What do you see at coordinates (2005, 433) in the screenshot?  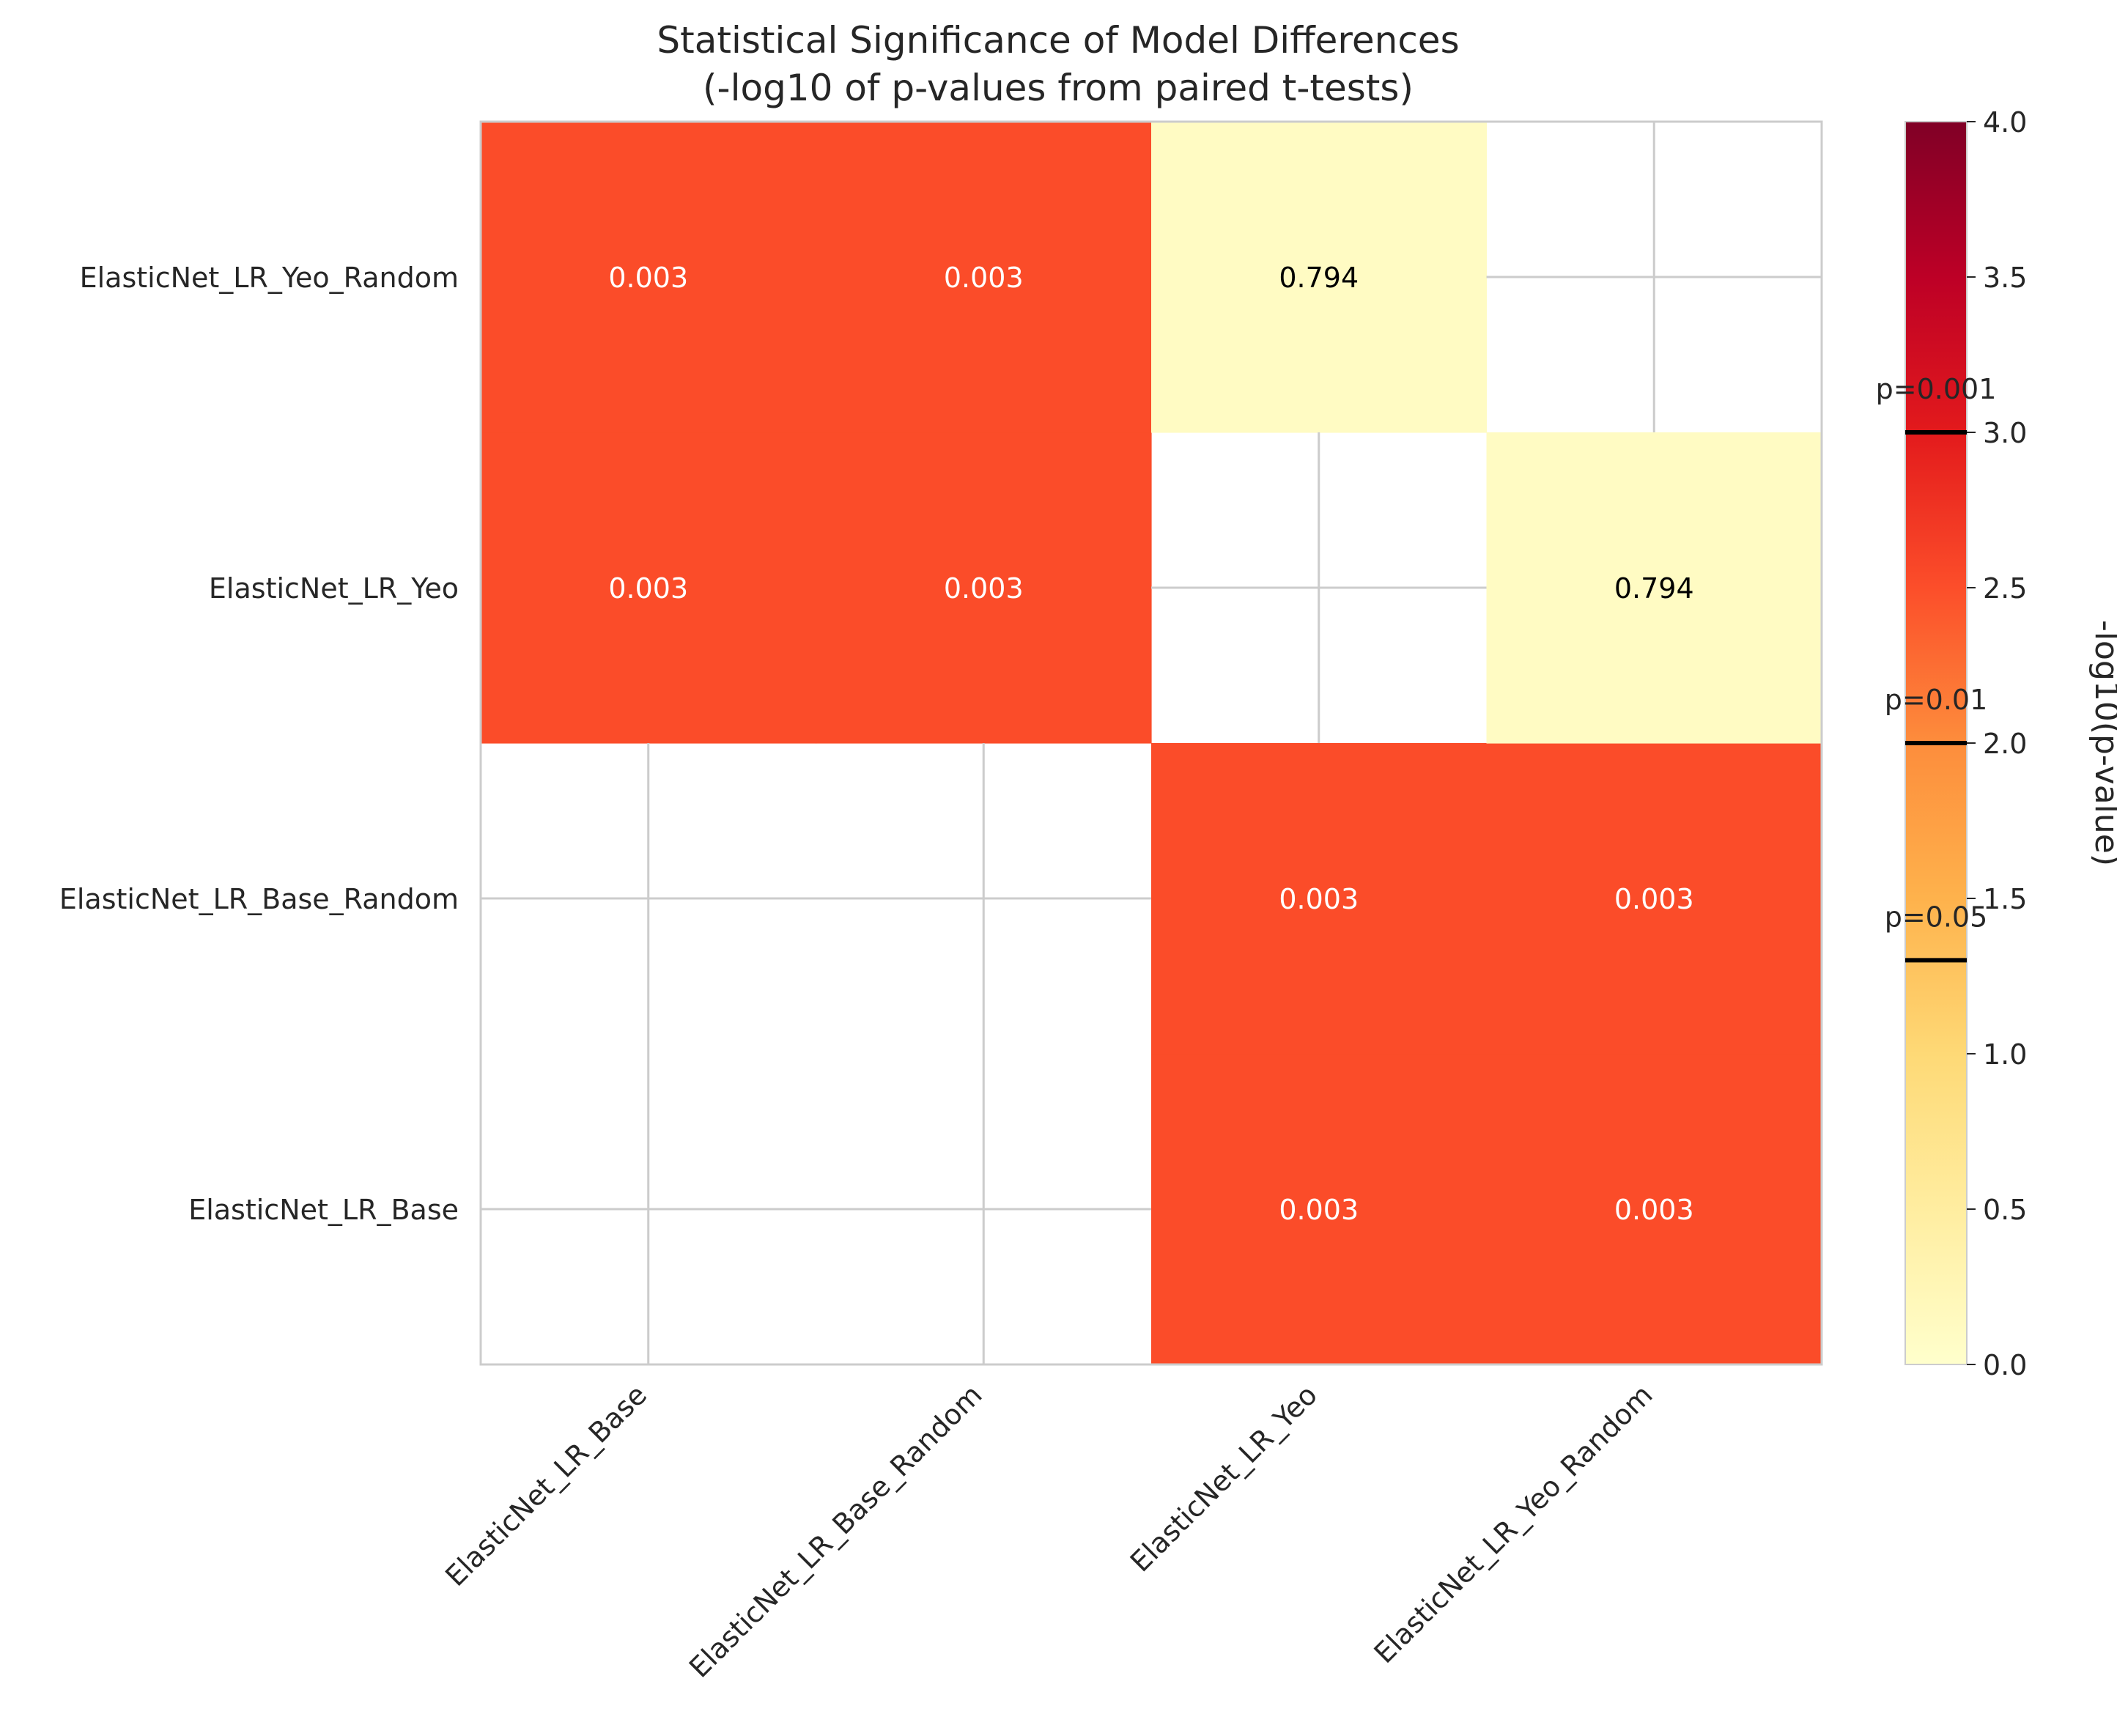 I see `colorbar-tick-label: 3.0` at bounding box center [2005, 433].